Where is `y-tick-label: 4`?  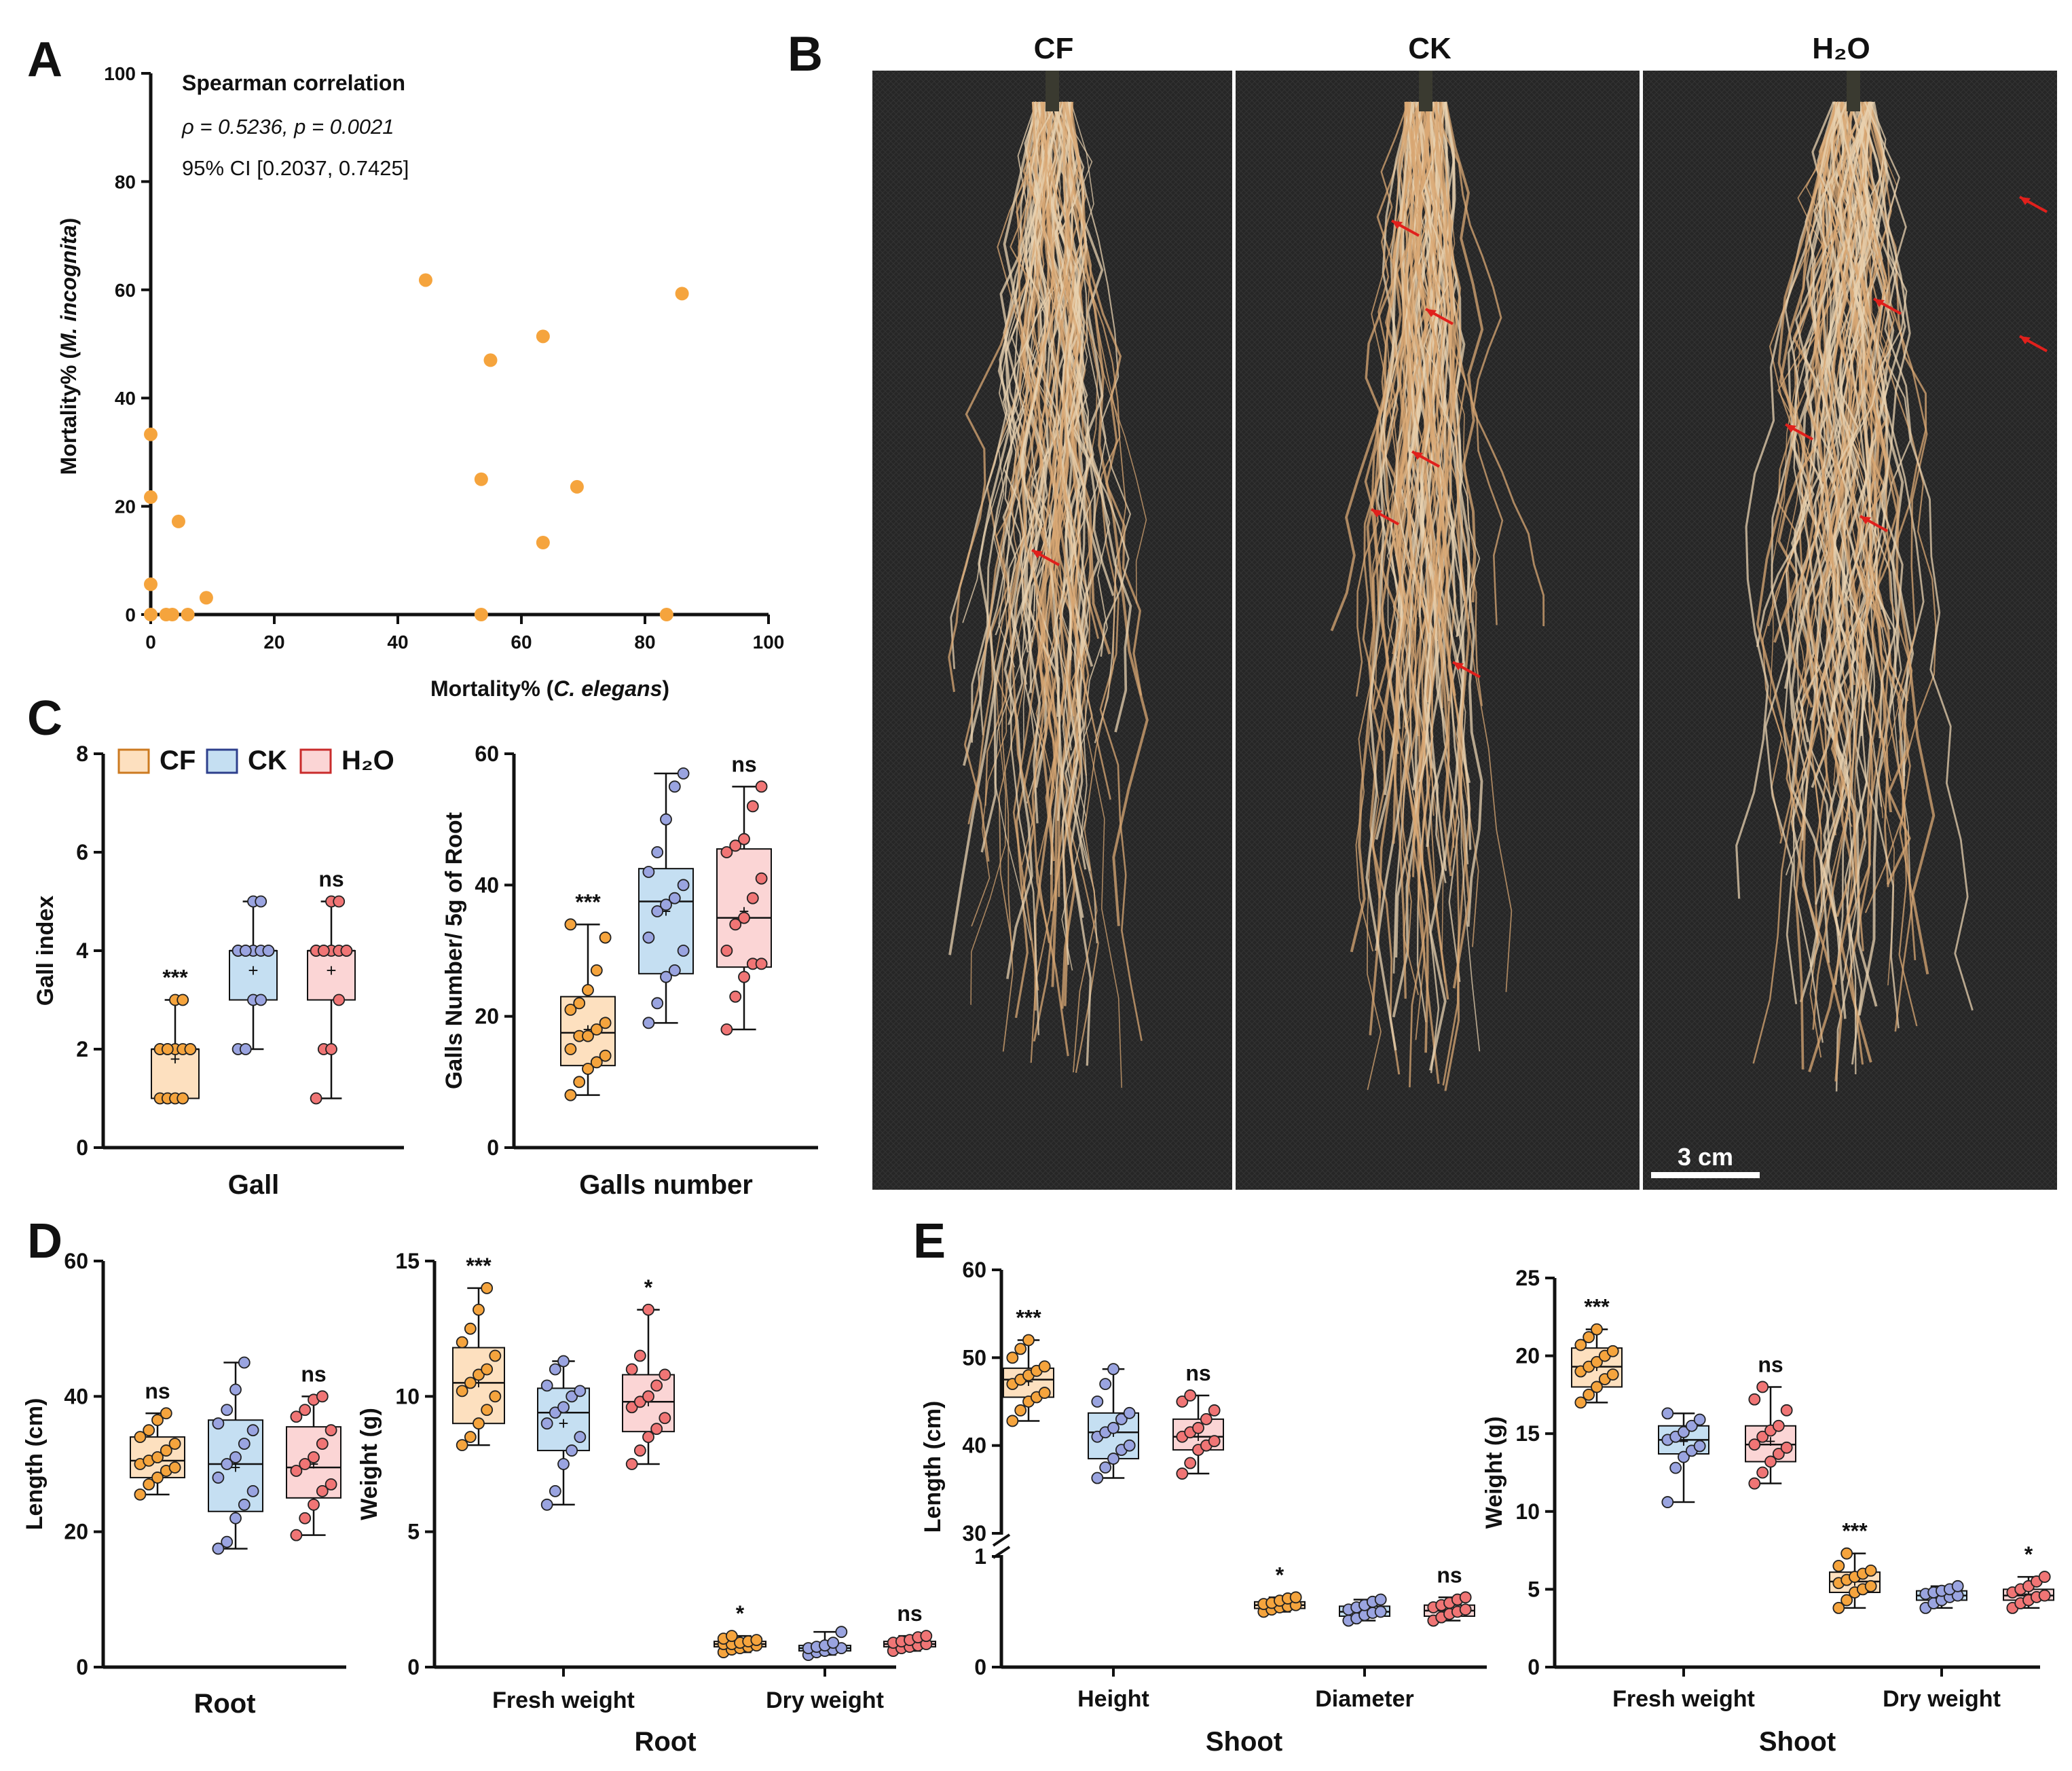
y-tick-label: 4 is located at coordinates (82, 950).